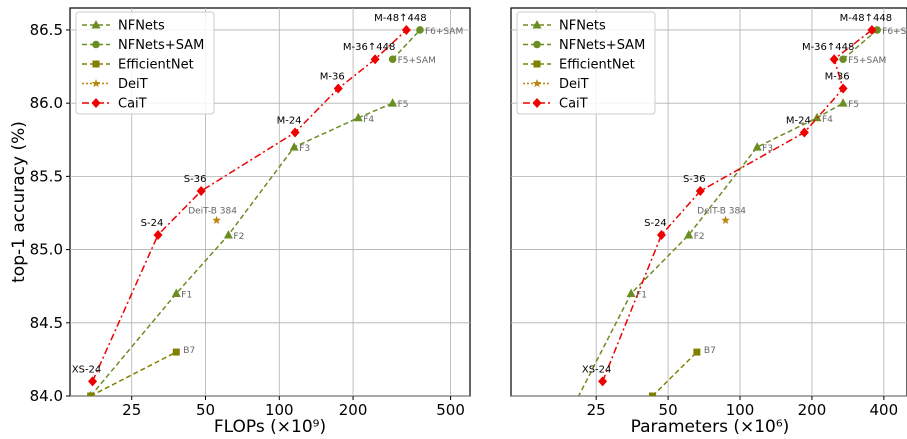 This screenshot has width=907, height=439. What do you see at coordinates (655, 223) in the screenshot?
I see `point-label-s-24: S-24` at bounding box center [655, 223].